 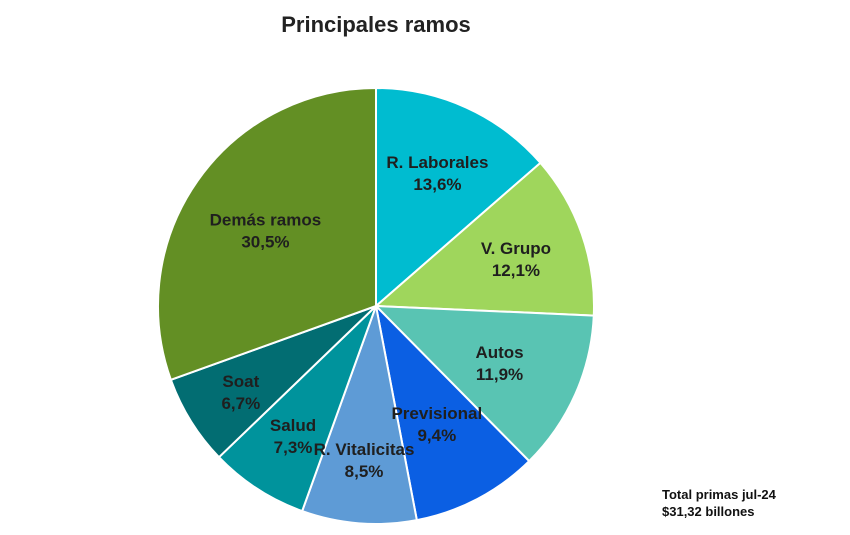 I want to click on slice-label-v-grupo: V. Grupo, so click(x=516, y=248).